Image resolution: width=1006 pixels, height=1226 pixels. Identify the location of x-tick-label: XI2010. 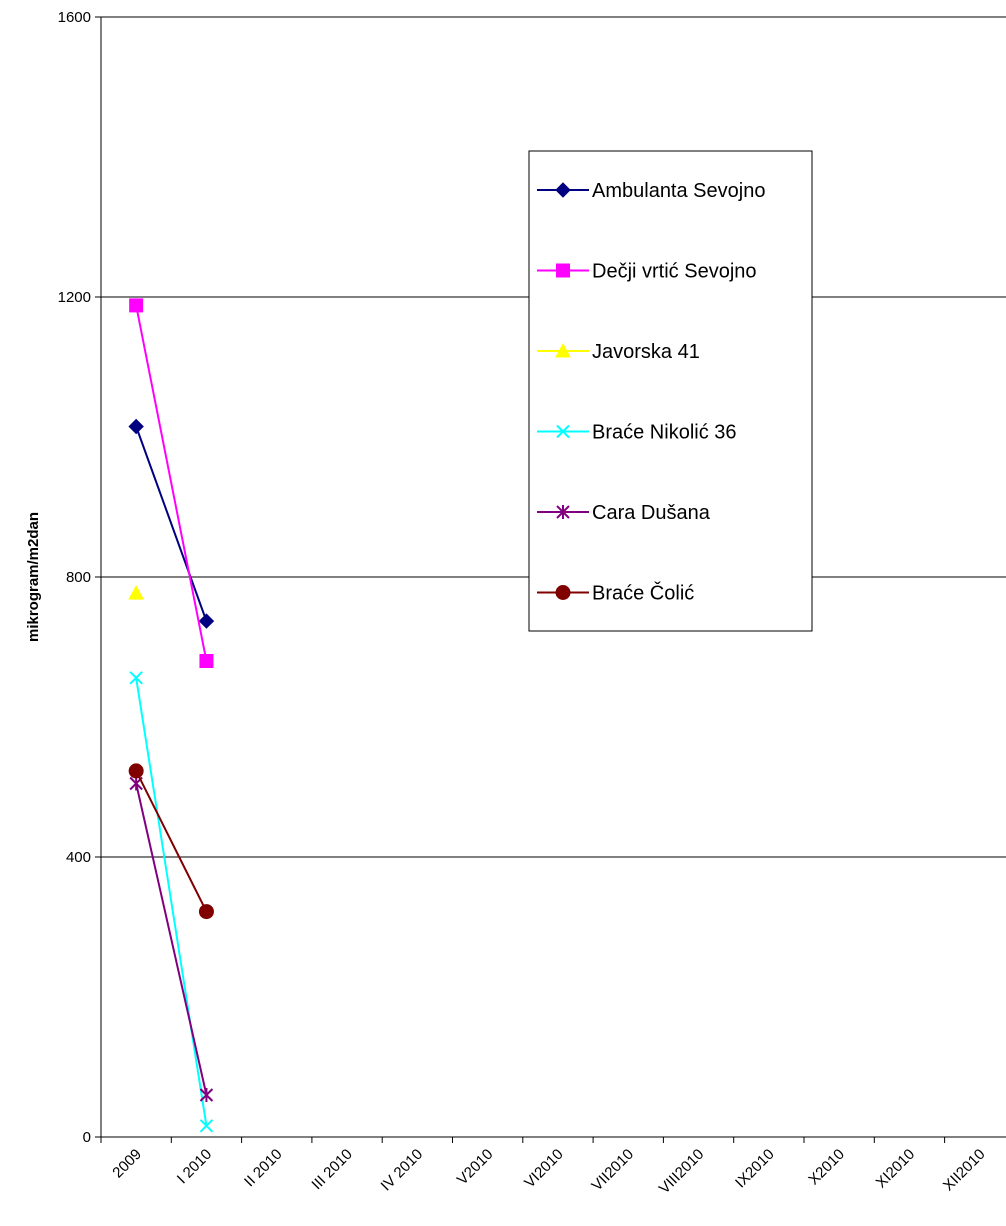
(896, 1169).